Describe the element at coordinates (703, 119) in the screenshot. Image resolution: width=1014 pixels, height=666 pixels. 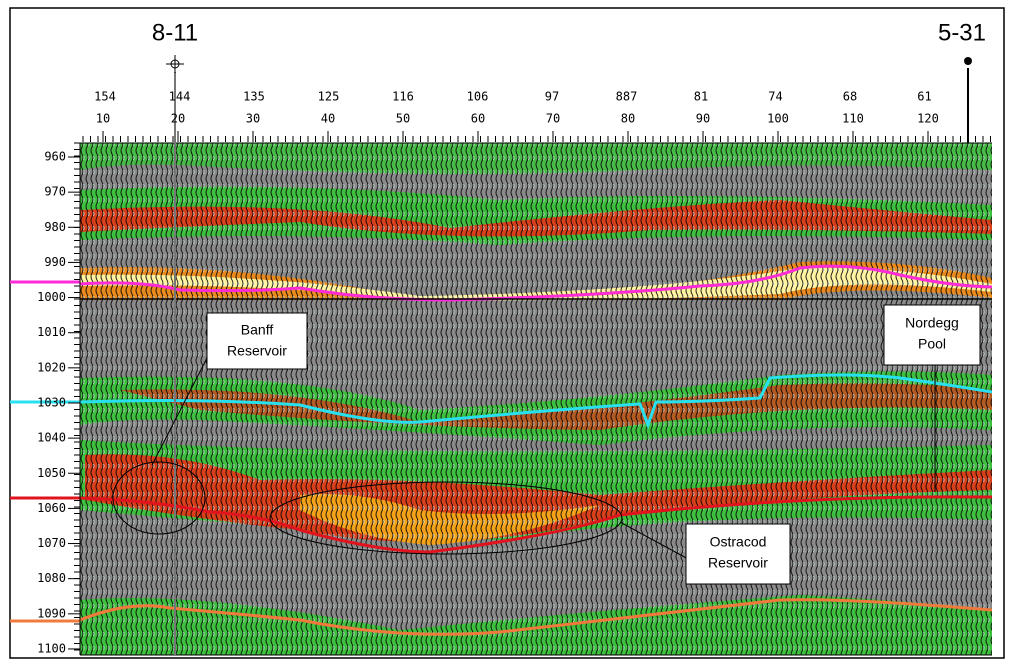
I see `trace-label: 90` at that location.